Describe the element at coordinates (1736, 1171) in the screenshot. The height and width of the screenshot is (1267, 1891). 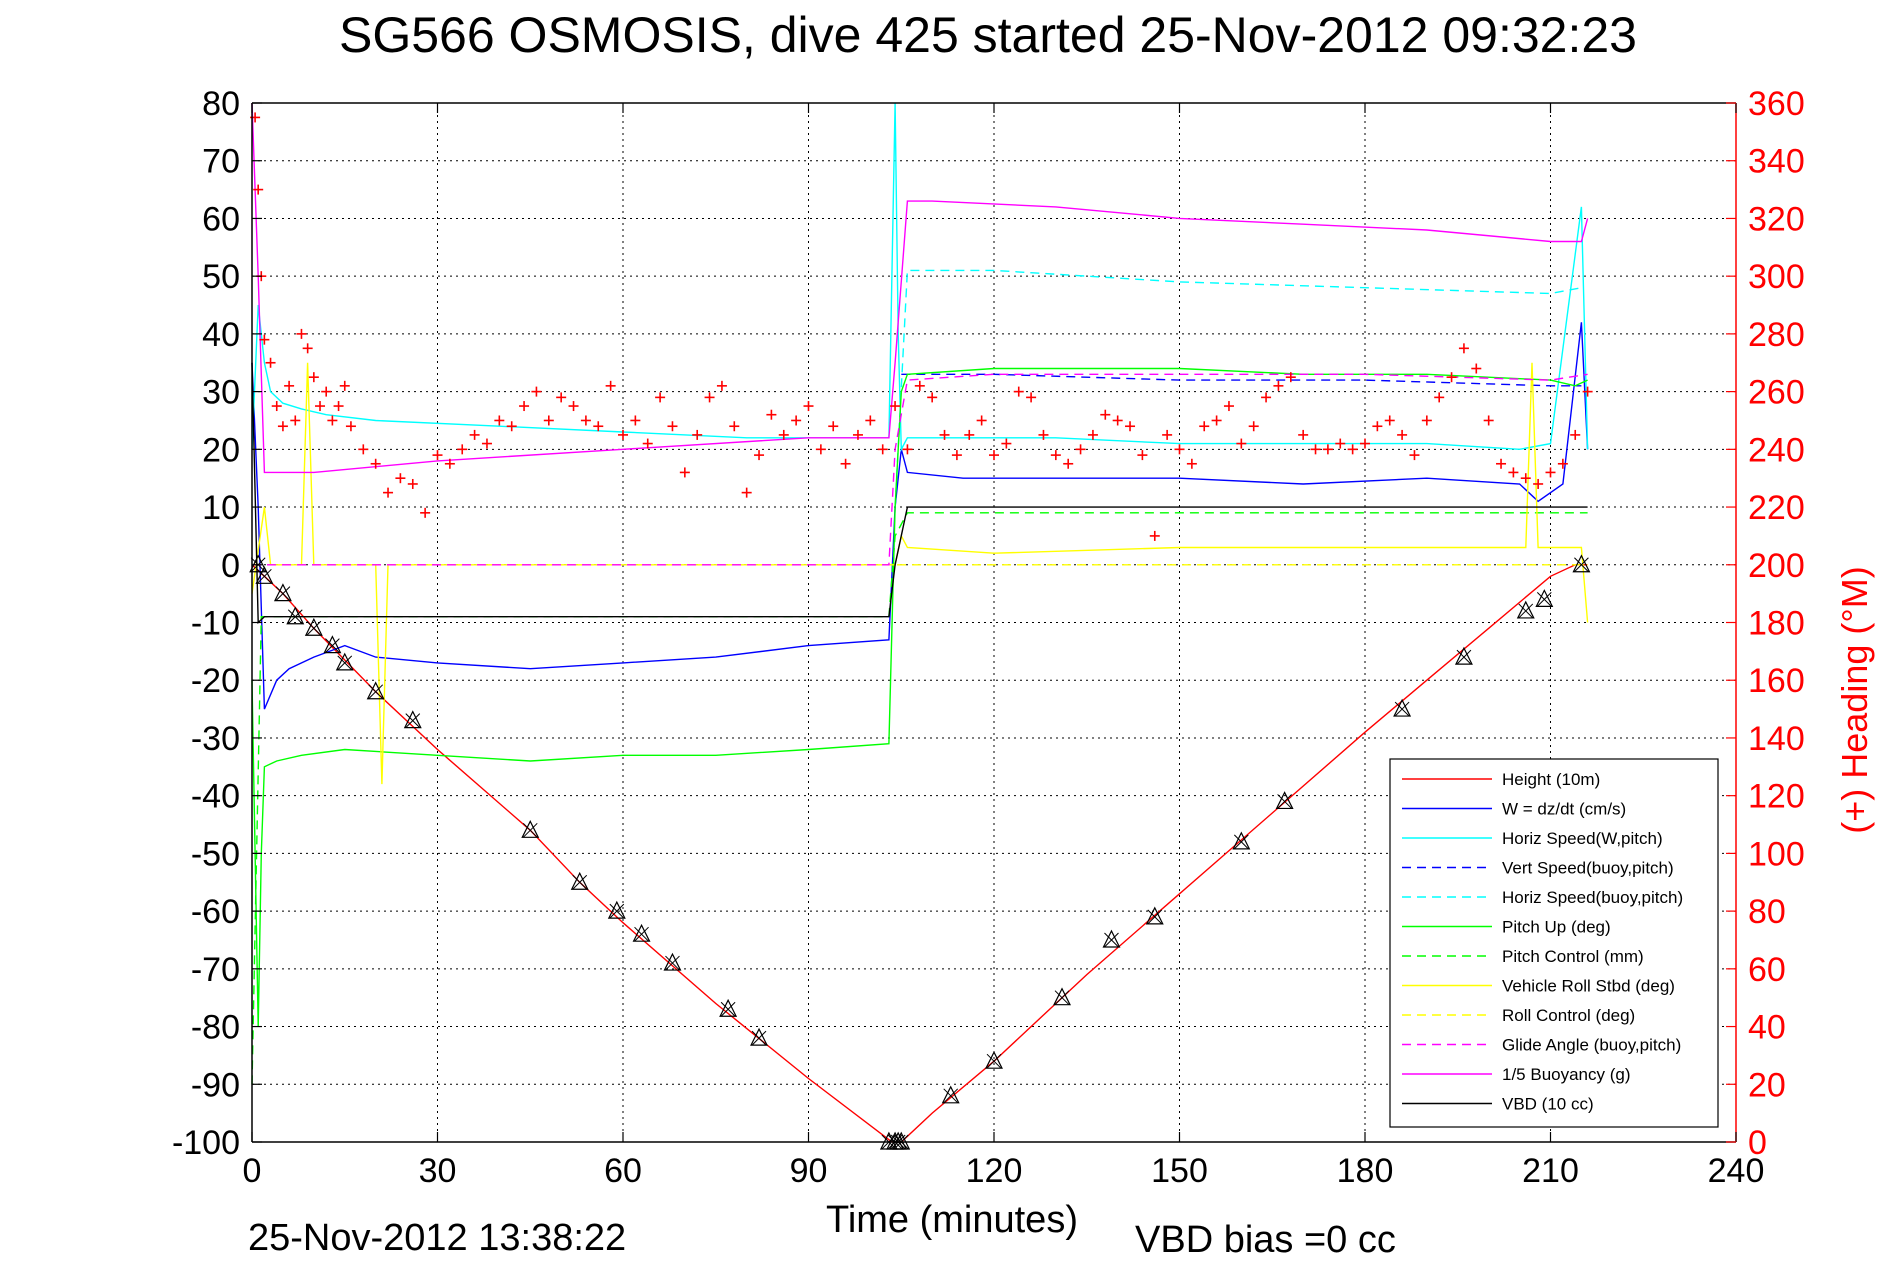
I see `x-tick-label: 240` at that location.